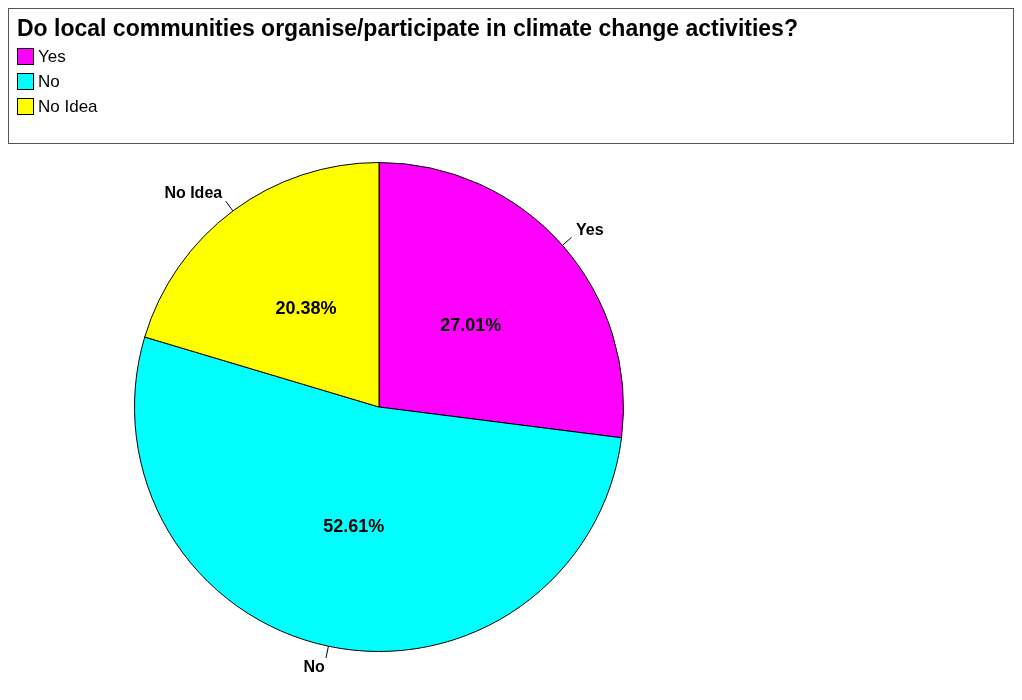 The height and width of the screenshot is (700, 1022). What do you see at coordinates (68, 106) in the screenshot?
I see `legend-label: No Idea` at bounding box center [68, 106].